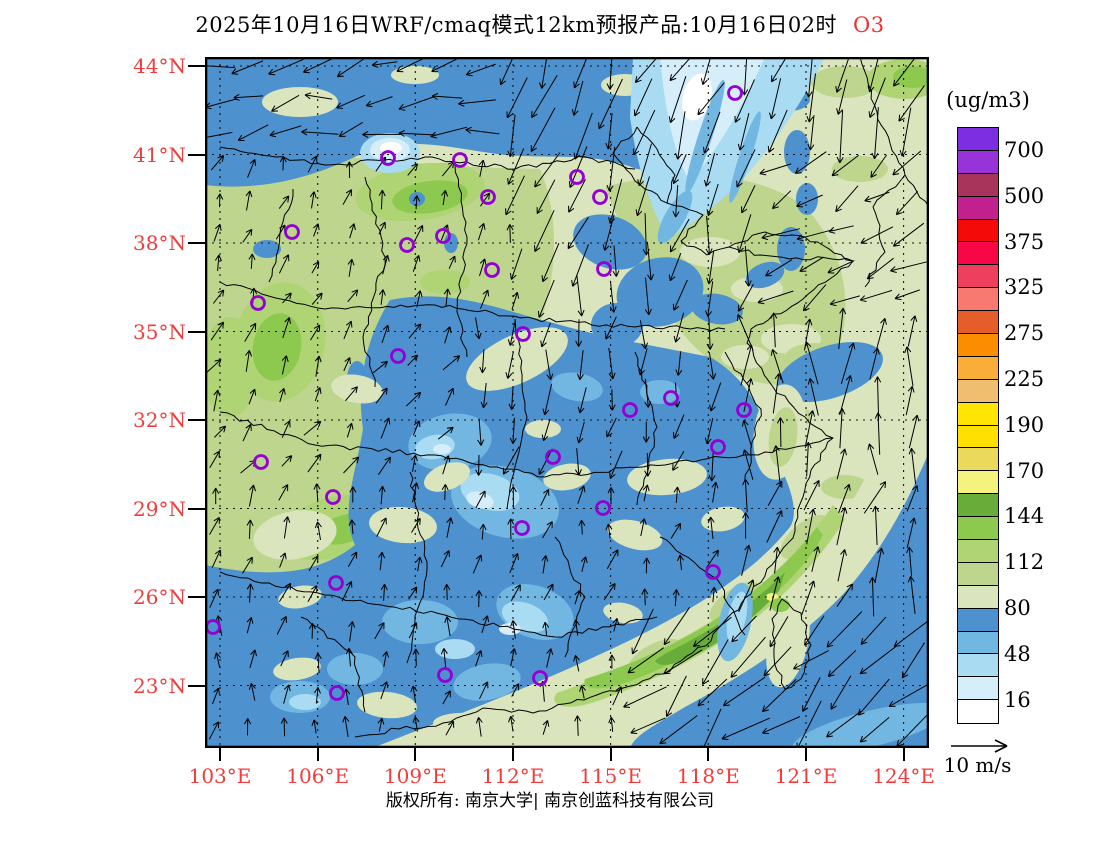 This screenshot has height=850, width=1100. What do you see at coordinates (1024, 241) in the screenshot?
I see `legend-tick-label: 375` at bounding box center [1024, 241].